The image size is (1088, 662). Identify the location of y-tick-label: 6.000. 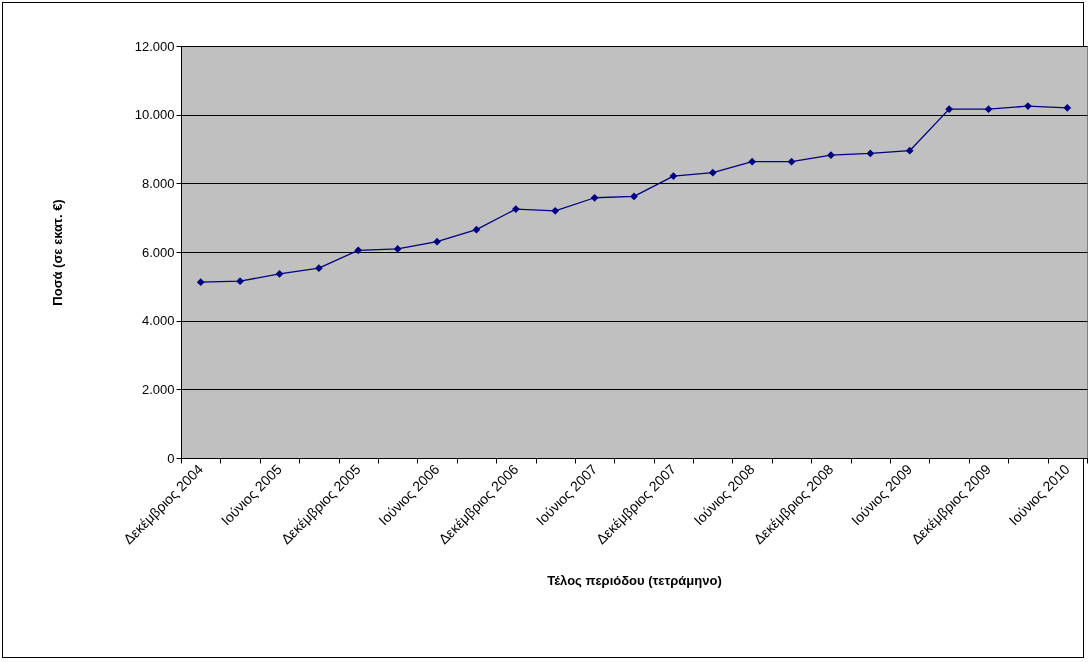
(158, 252).